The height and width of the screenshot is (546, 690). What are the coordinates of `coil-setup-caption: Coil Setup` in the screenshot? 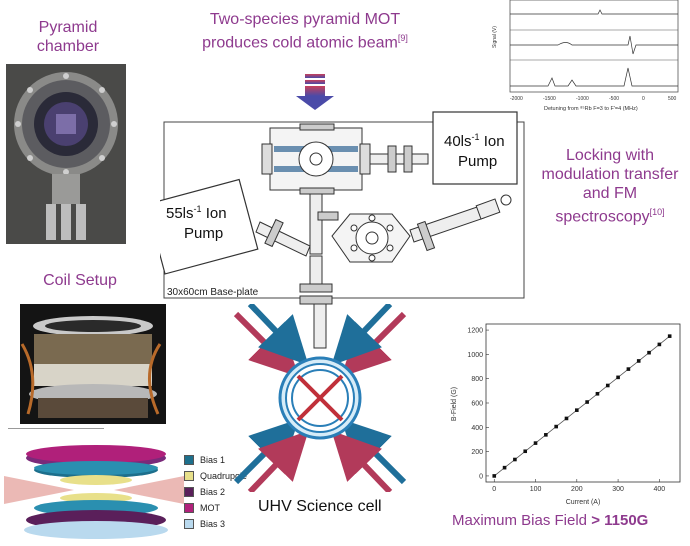 It's located at (80, 280).